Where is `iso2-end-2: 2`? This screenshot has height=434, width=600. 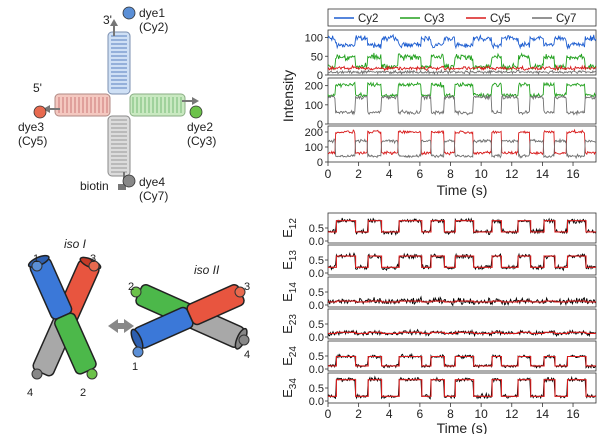
iso2-end-2: 2 is located at coordinates (131, 287).